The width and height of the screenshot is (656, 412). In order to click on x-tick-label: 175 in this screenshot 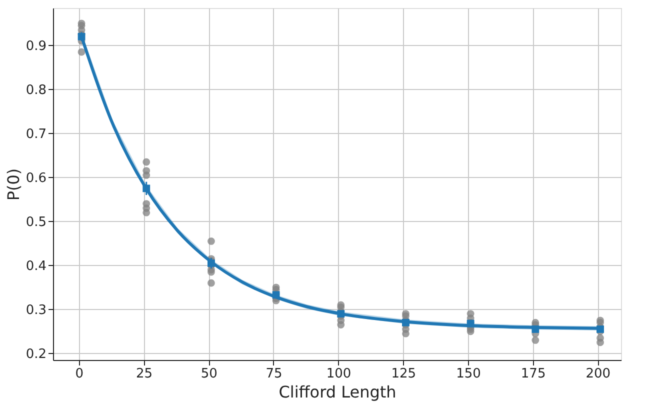, I will do `click(533, 374)`.